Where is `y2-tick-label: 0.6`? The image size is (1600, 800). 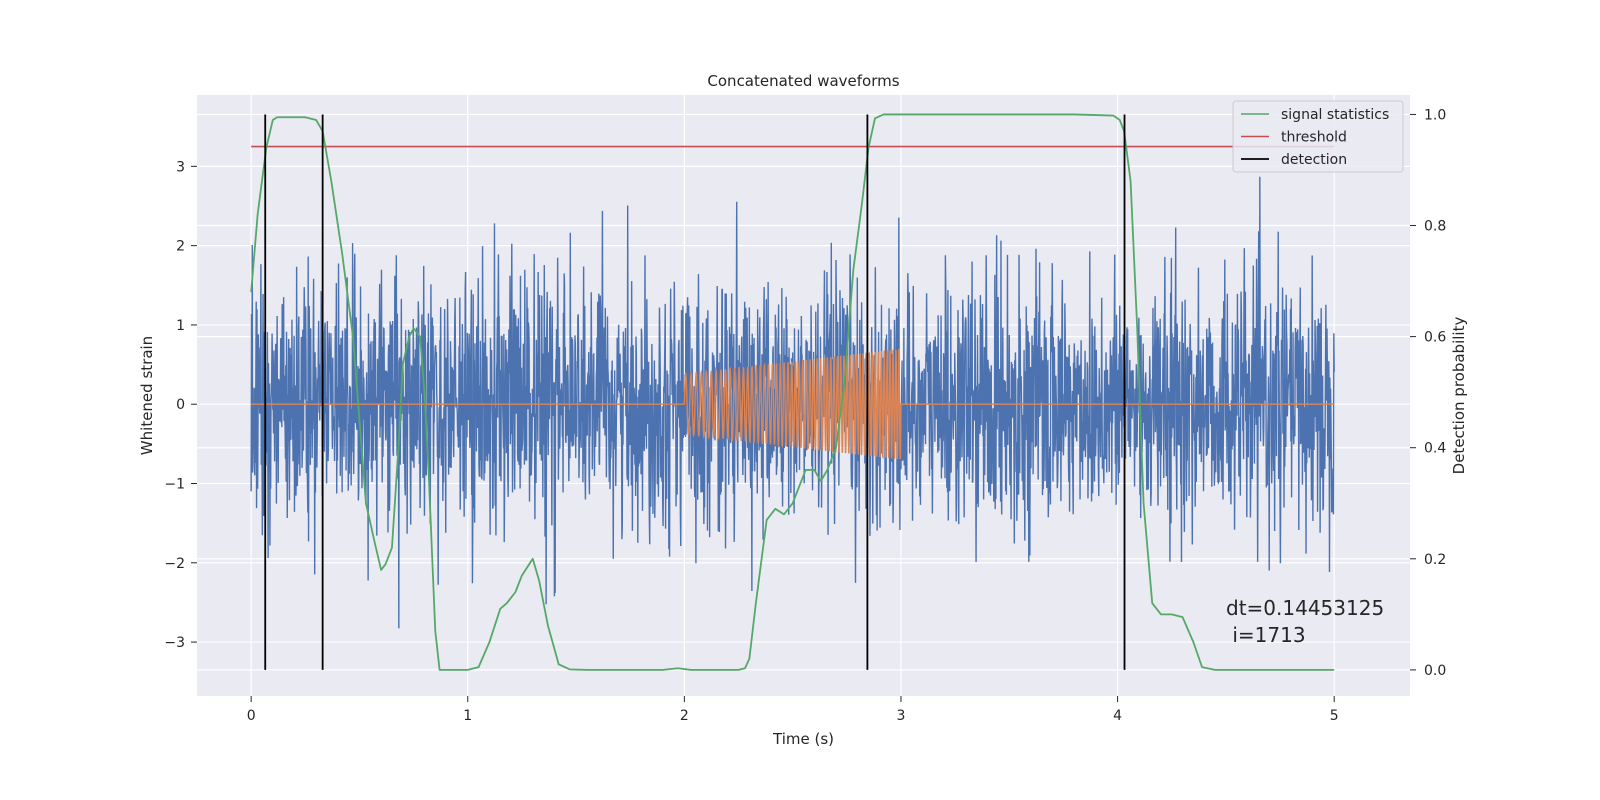
y2-tick-label: 0.6 is located at coordinates (1435, 338).